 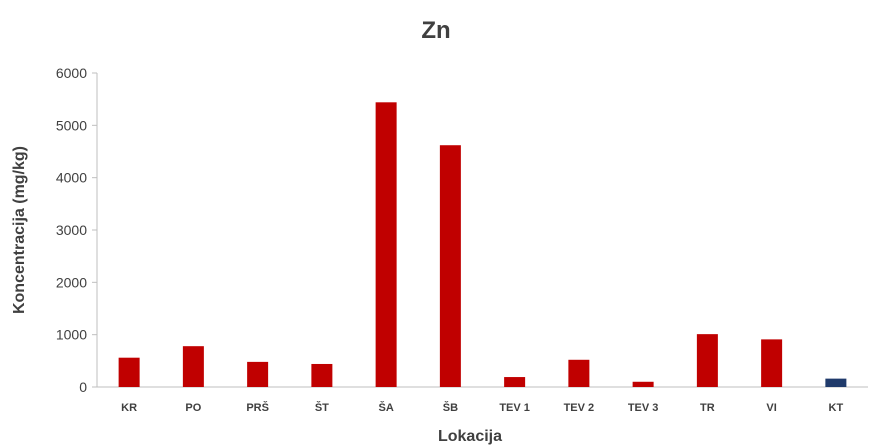 I want to click on x-tick-label: TEV 3, so click(x=643, y=408).